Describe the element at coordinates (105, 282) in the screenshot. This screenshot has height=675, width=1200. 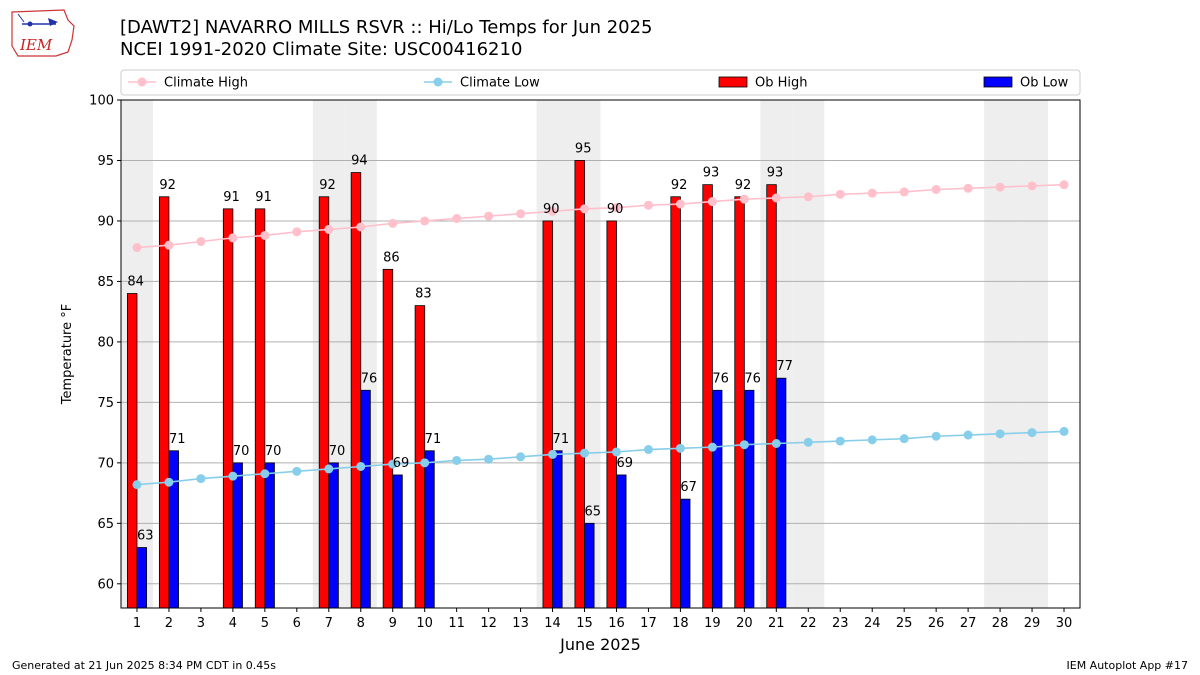
I see `y-tick-label: 85` at that location.